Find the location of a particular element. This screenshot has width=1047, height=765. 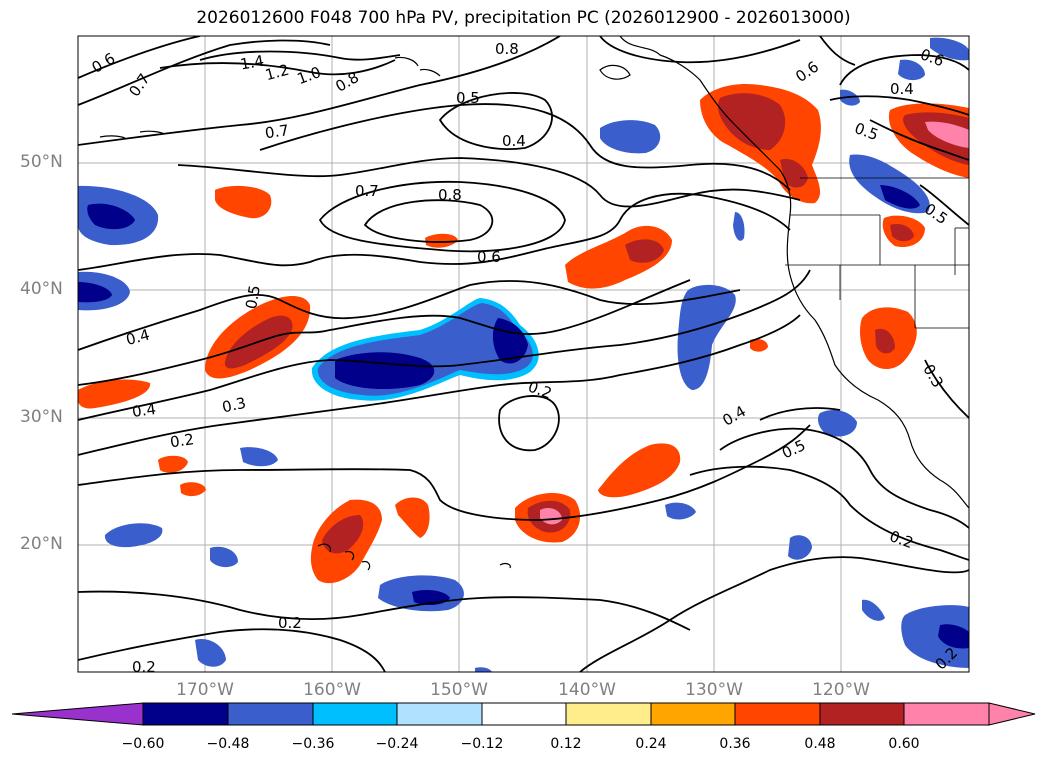

colorbar-tick: −0.12 is located at coordinates (482, 744).